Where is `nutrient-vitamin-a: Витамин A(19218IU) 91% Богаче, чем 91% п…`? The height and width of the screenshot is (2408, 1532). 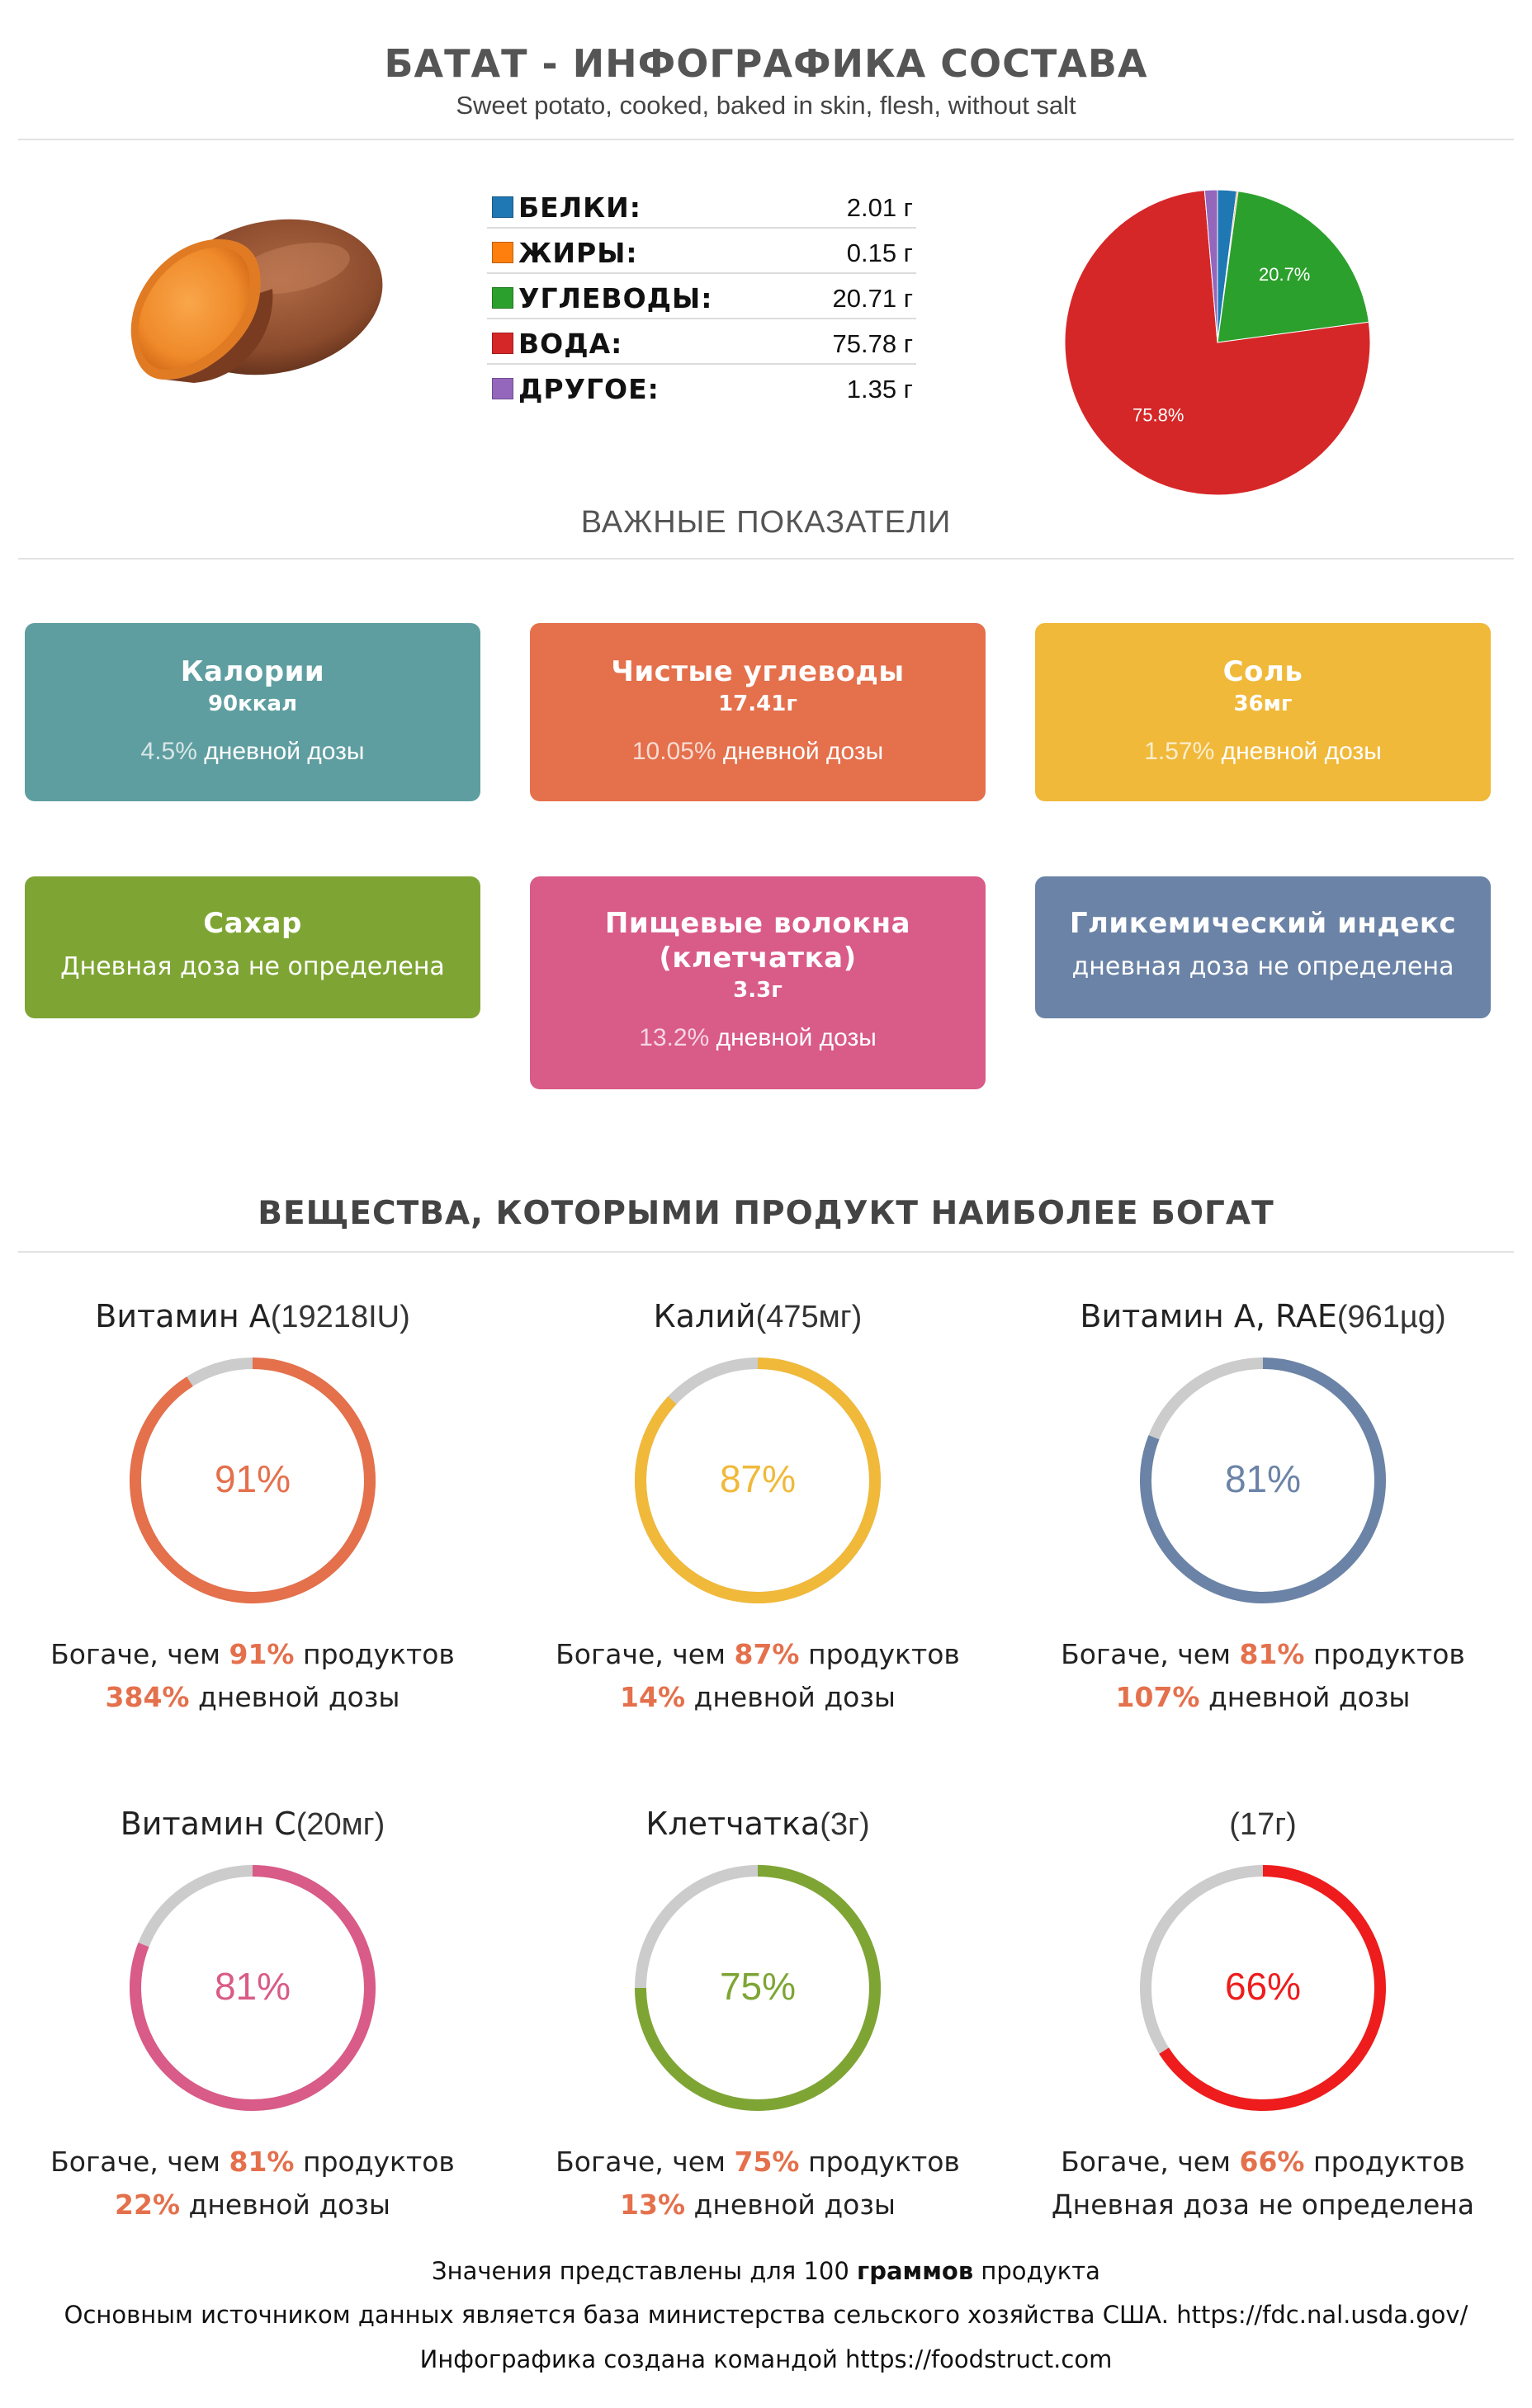
nutrient-vitamin-a: Витамин A(19218IU) 91% Богаче, чем 91% п… is located at coordinates (253, 1507).